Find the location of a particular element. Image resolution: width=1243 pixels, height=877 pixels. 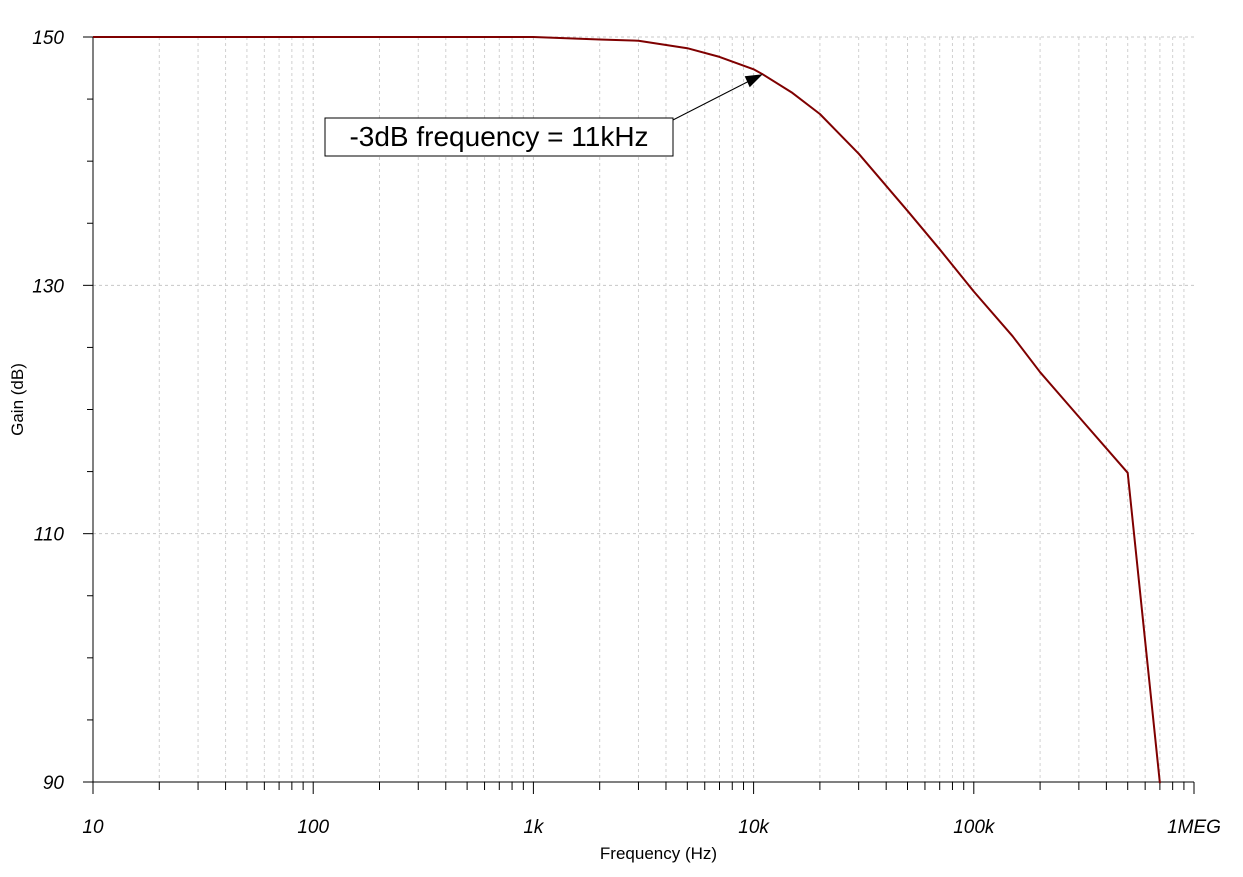

annotation-leader-line is located at coordinates (710, 100).